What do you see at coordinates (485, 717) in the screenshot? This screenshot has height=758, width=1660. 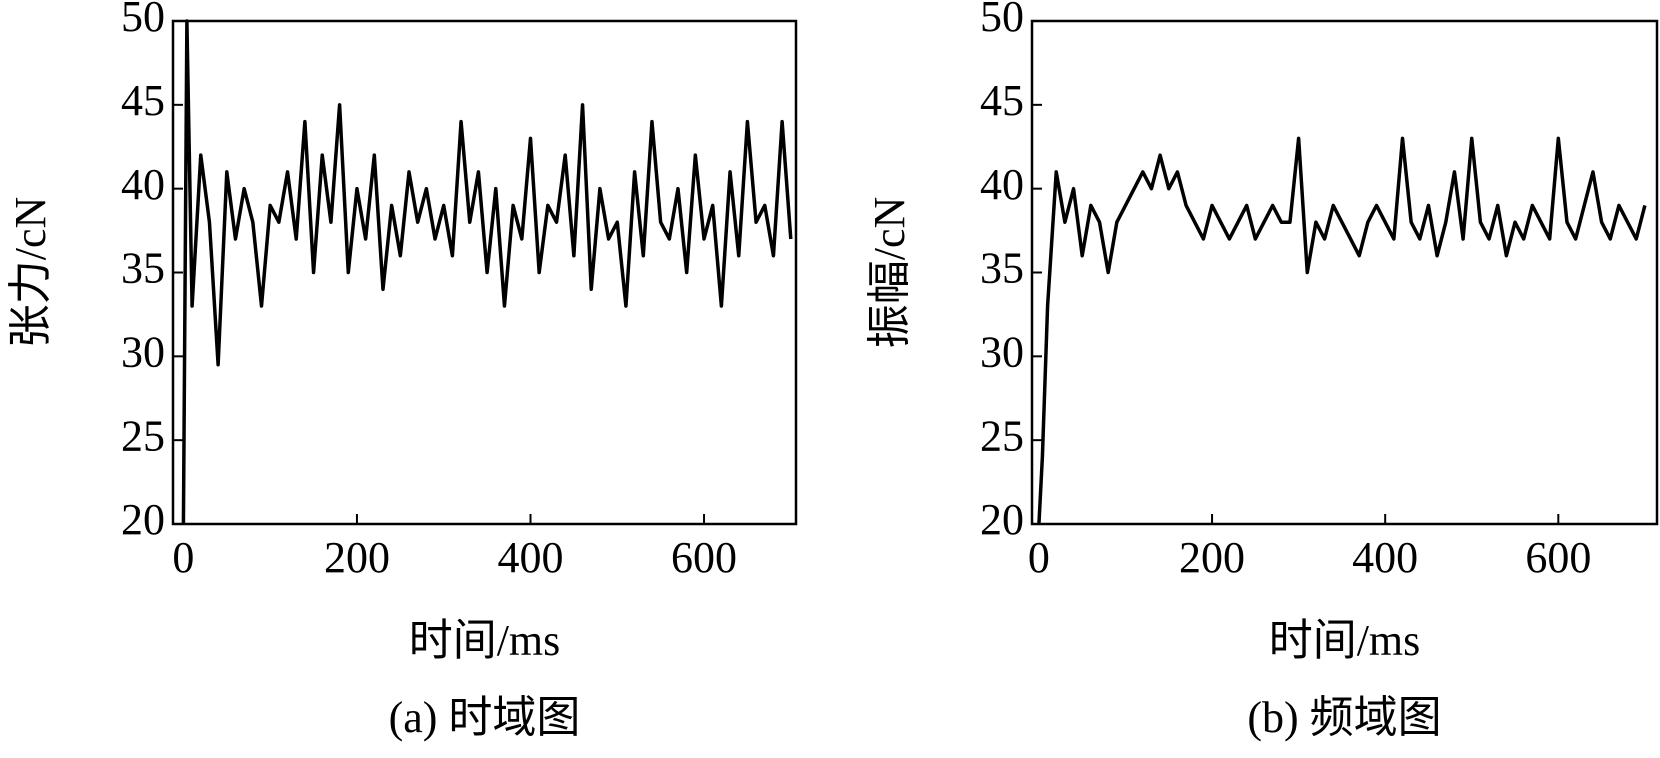 I see `caption: (a) 时域图` at bounding box center [485, 717].